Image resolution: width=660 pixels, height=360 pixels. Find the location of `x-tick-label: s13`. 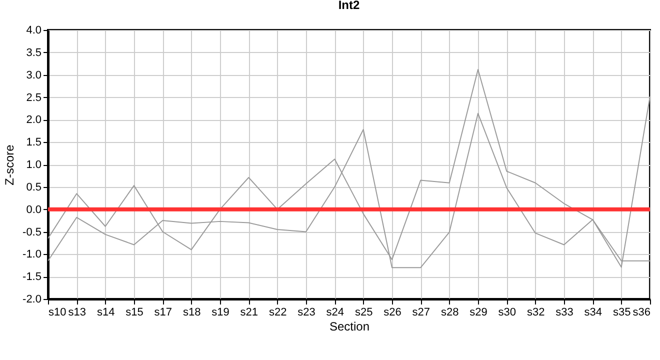

x-tick-label: s13 is located at coordinates (77, 312).